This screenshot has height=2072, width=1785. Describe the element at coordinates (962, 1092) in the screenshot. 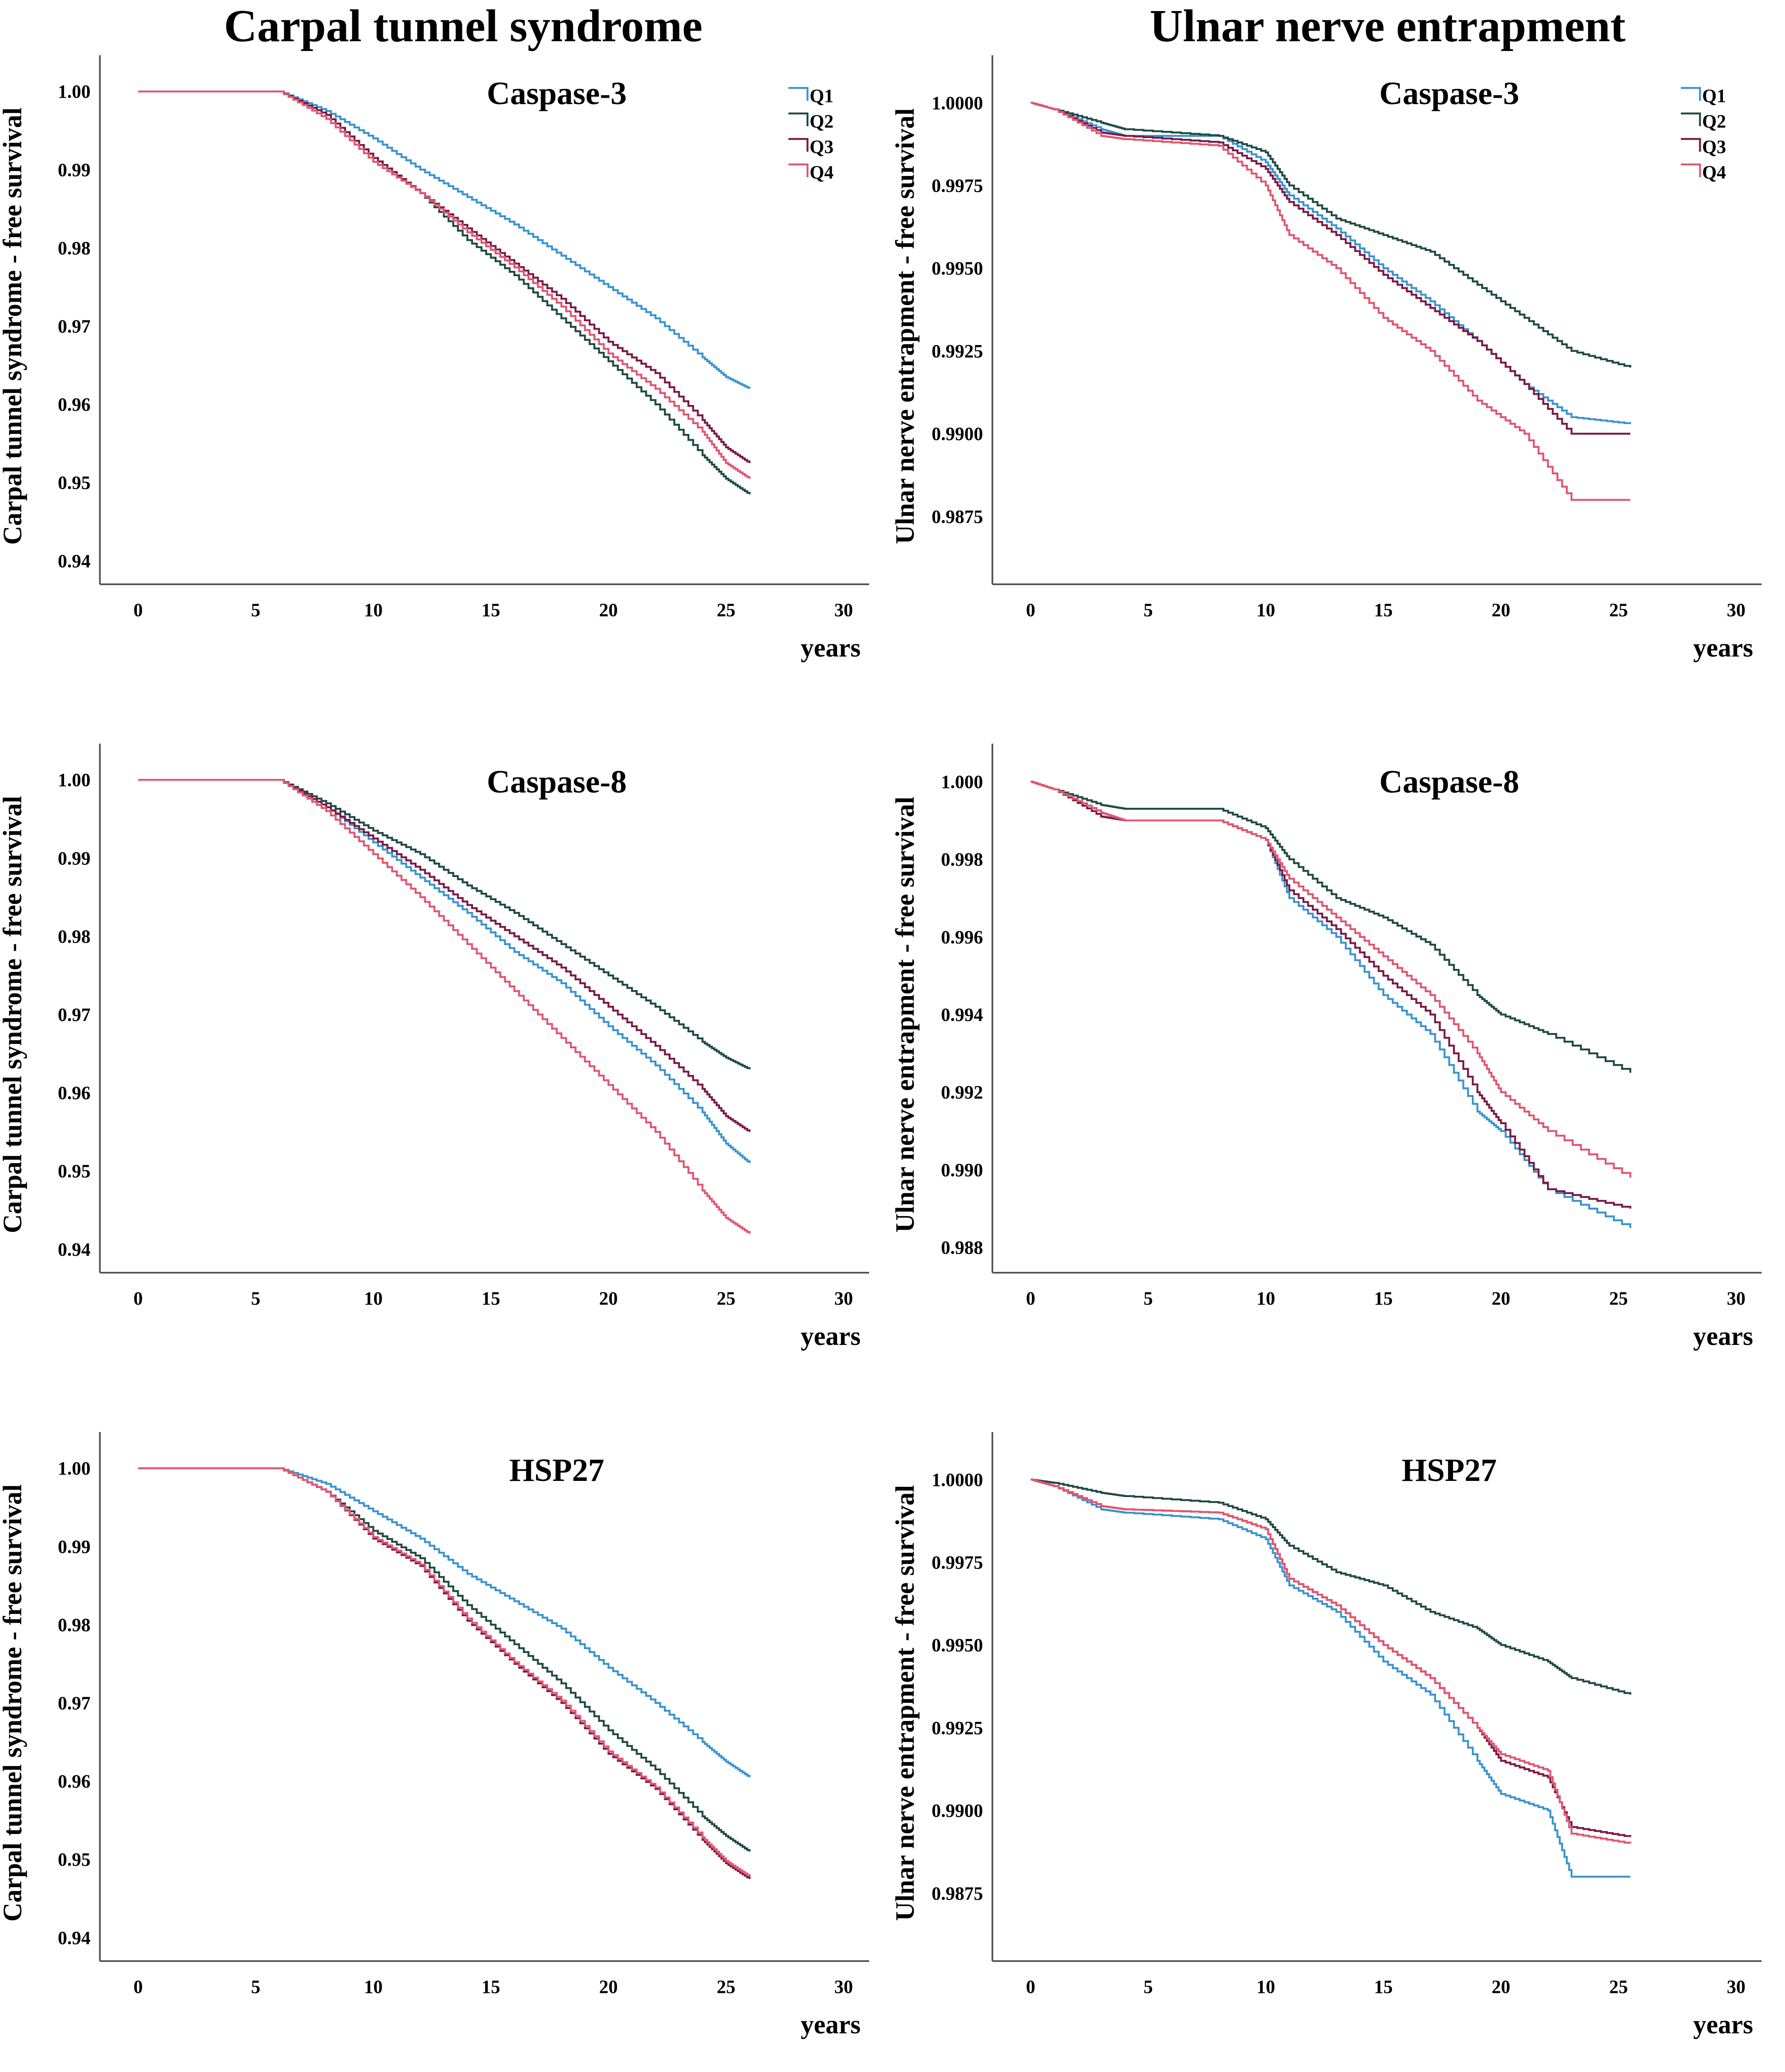

I see `y-tick-label: 0.992` at that location.